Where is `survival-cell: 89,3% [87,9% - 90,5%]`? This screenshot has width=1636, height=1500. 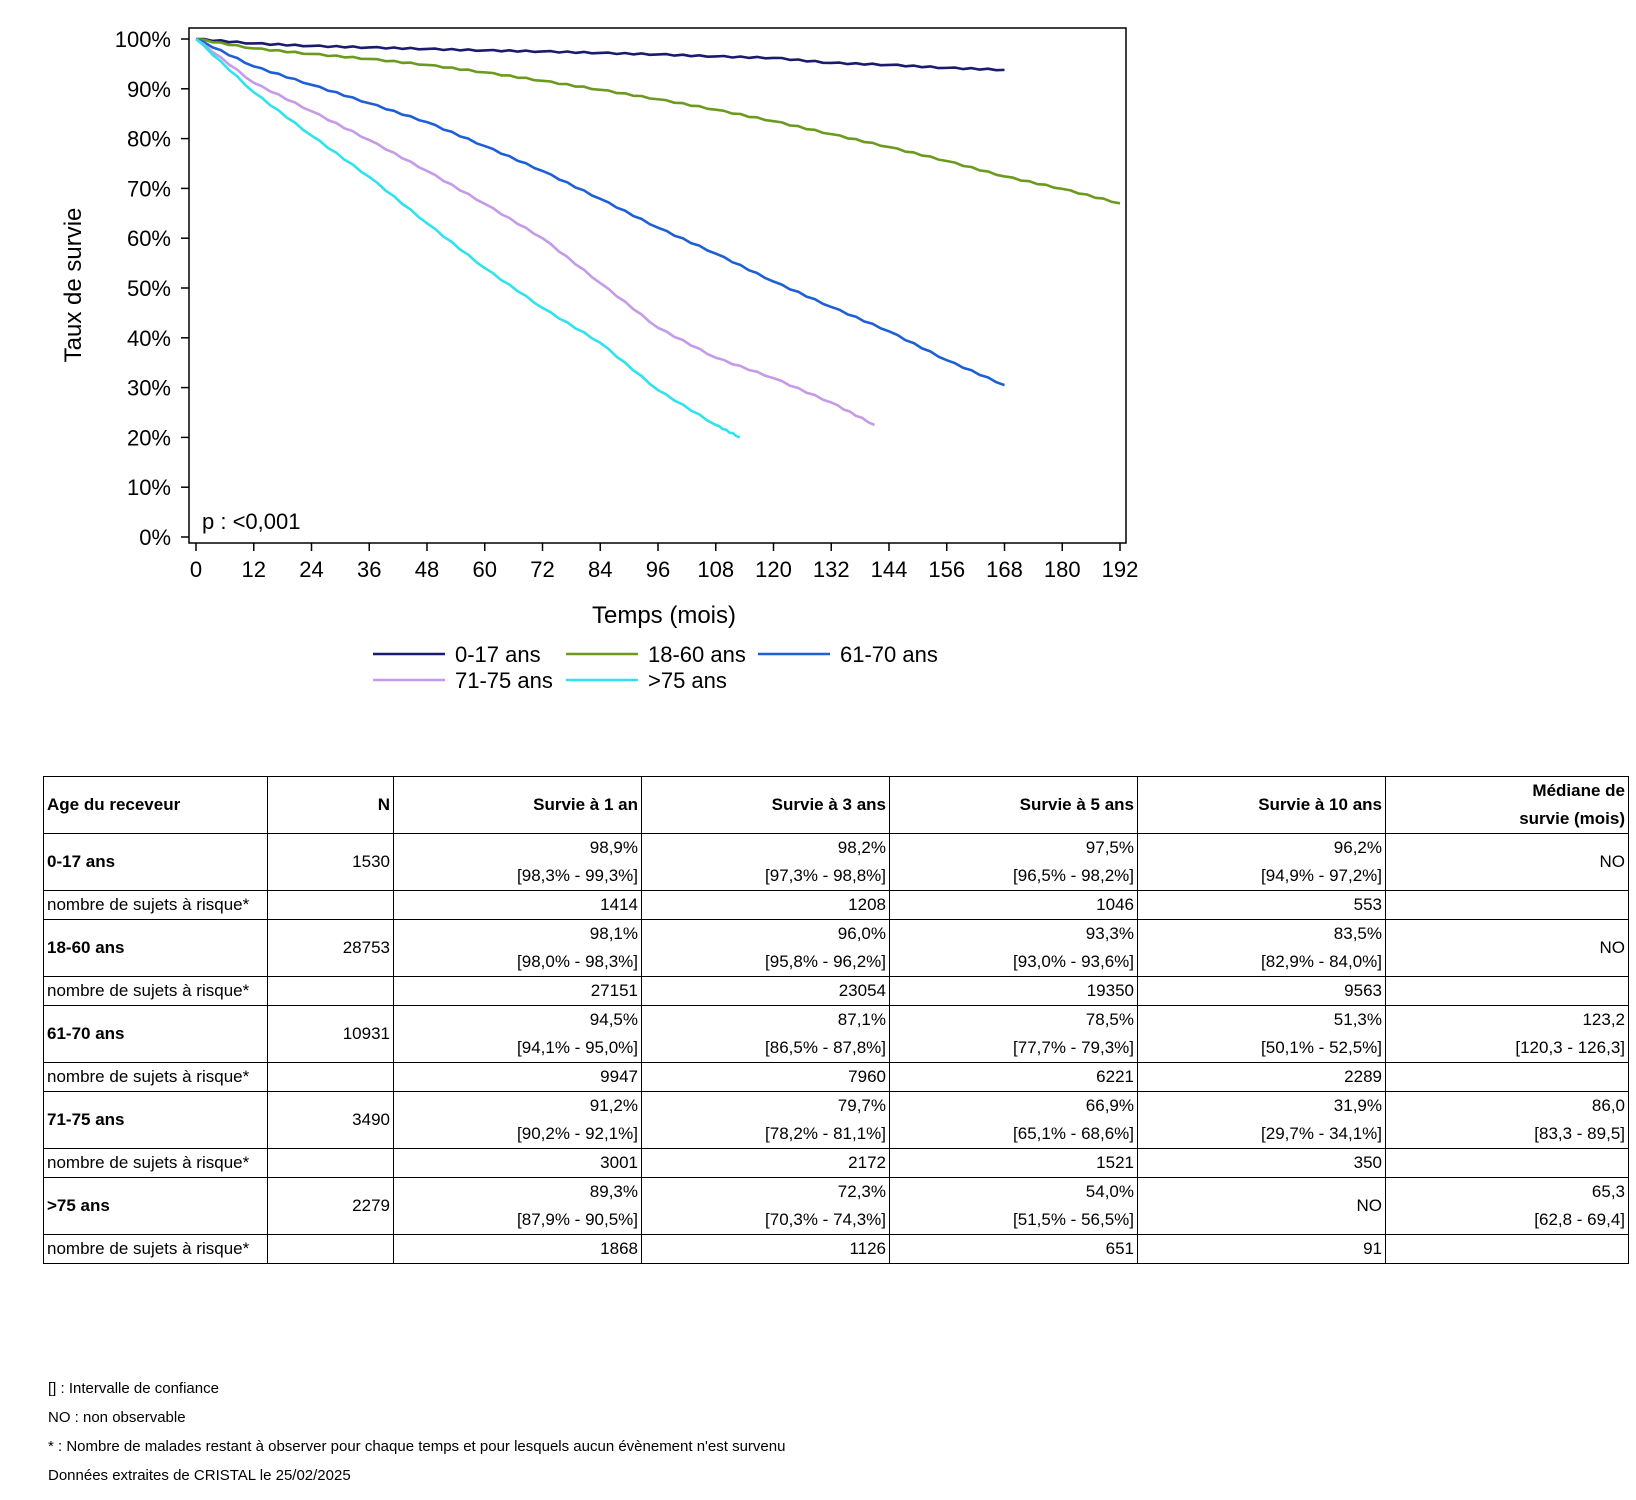 survival-cell: 89,3% [87,9% - 90,5%] is located at coordinates (517, 1206).